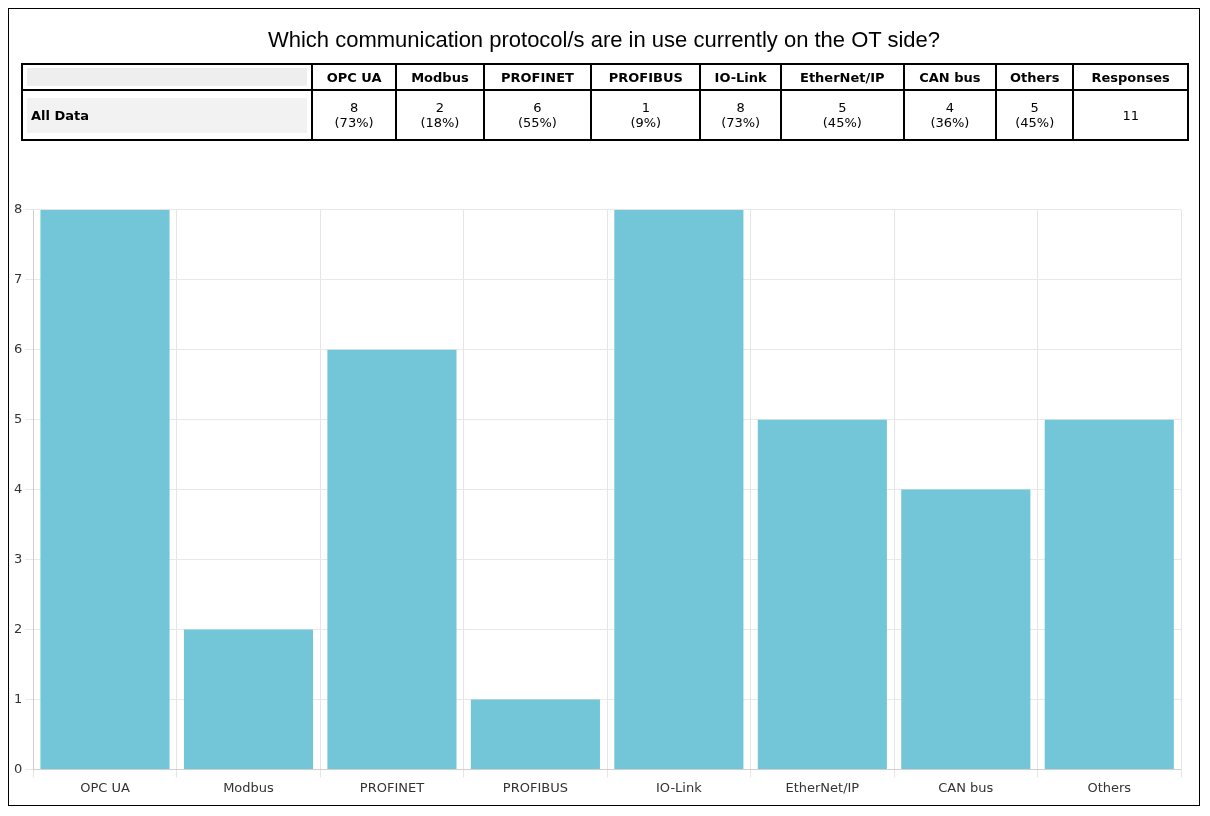  Describe the element at coordinates (604, 40) in the screenshot. I see `chart-title: Which communication protocol/s are in use currently on the OT side?` at that location.